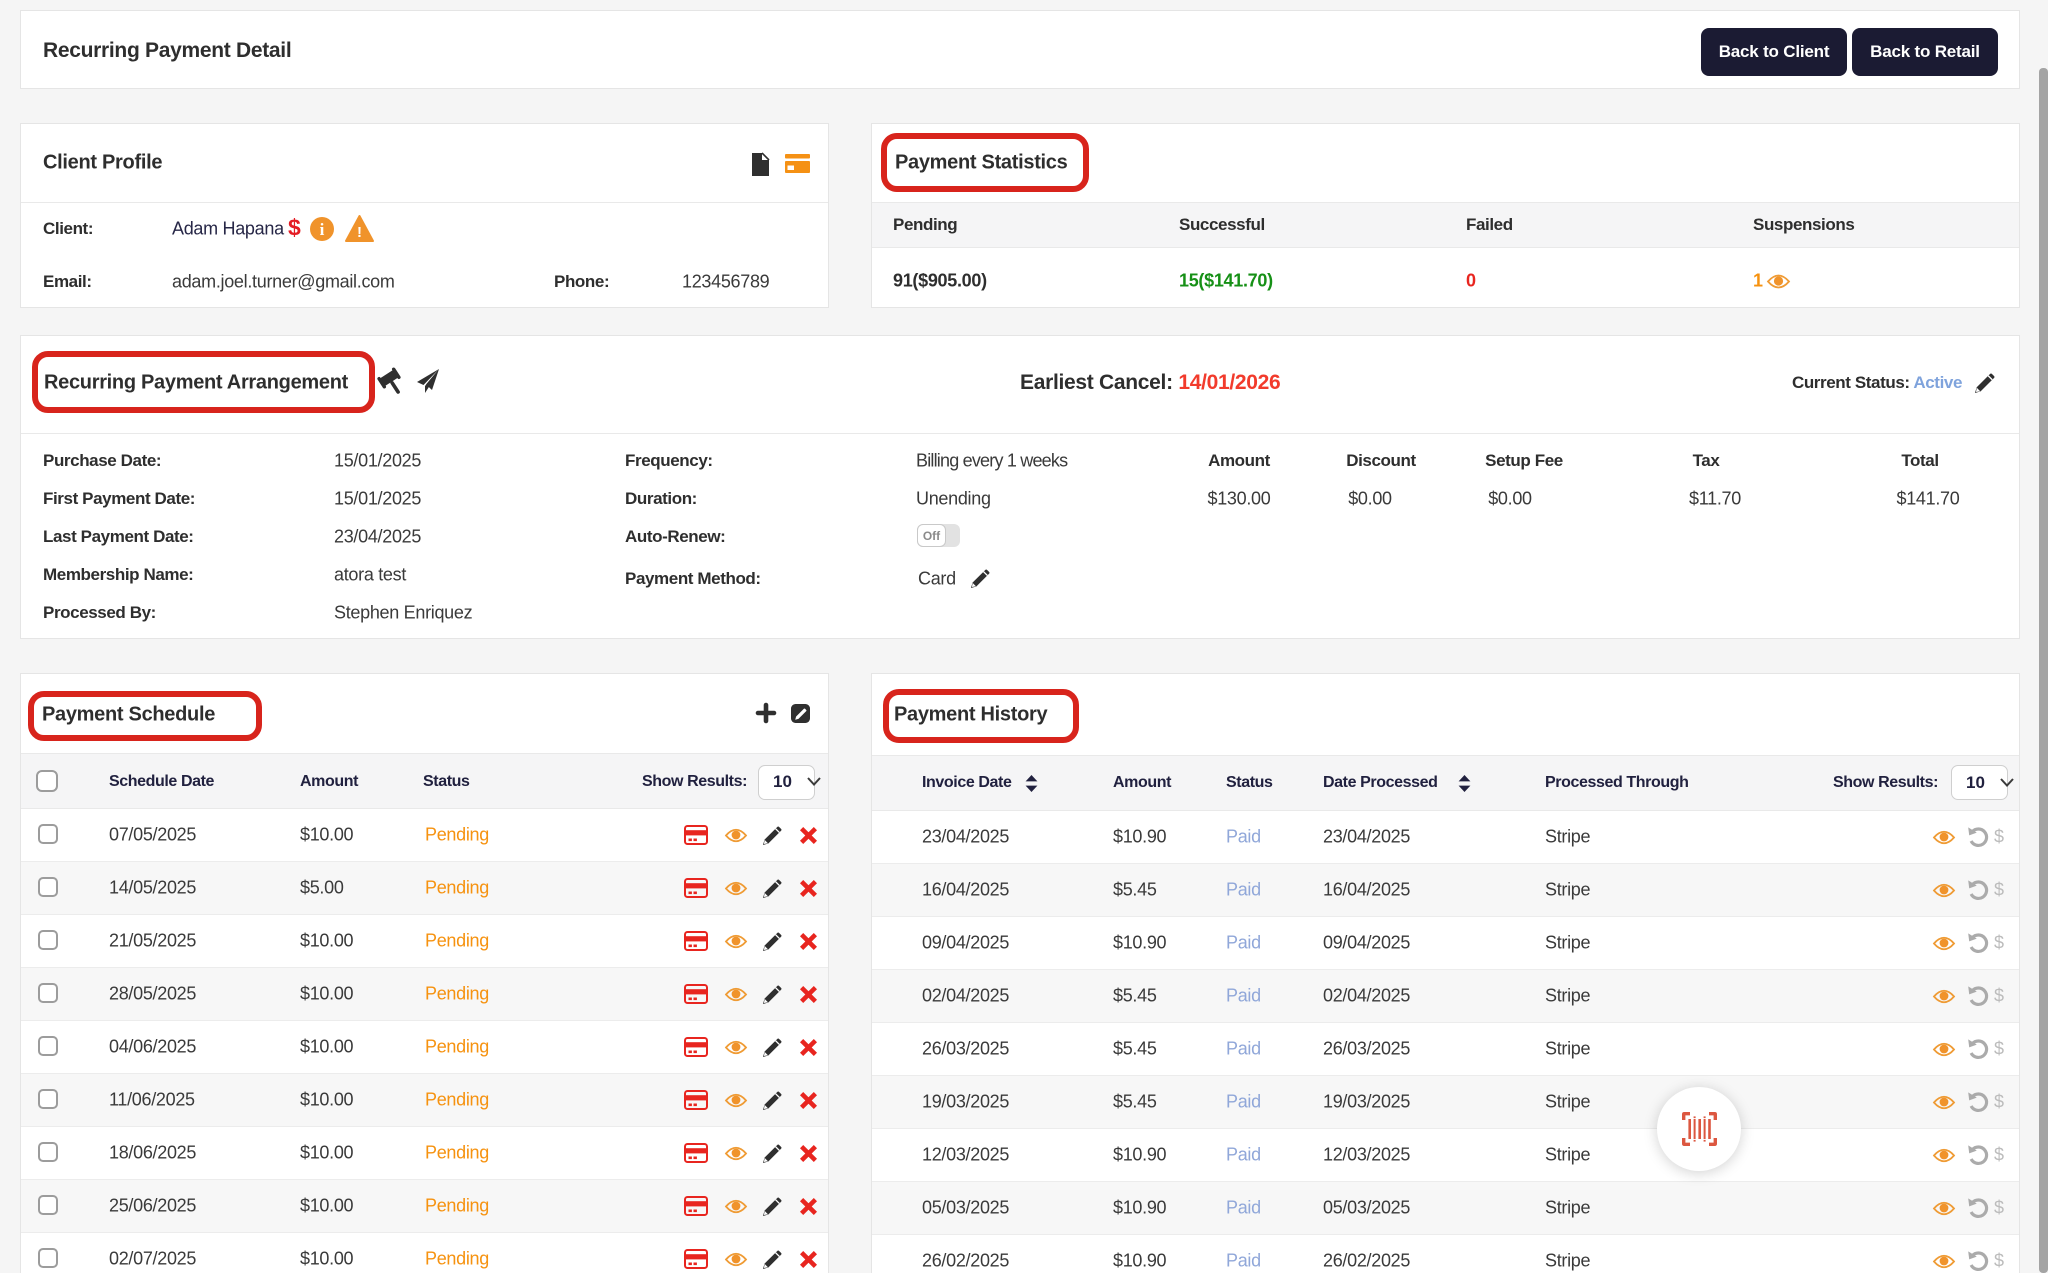 The image size is (2048, 1273). I want to click on svg-text: i, so click(322, 229).